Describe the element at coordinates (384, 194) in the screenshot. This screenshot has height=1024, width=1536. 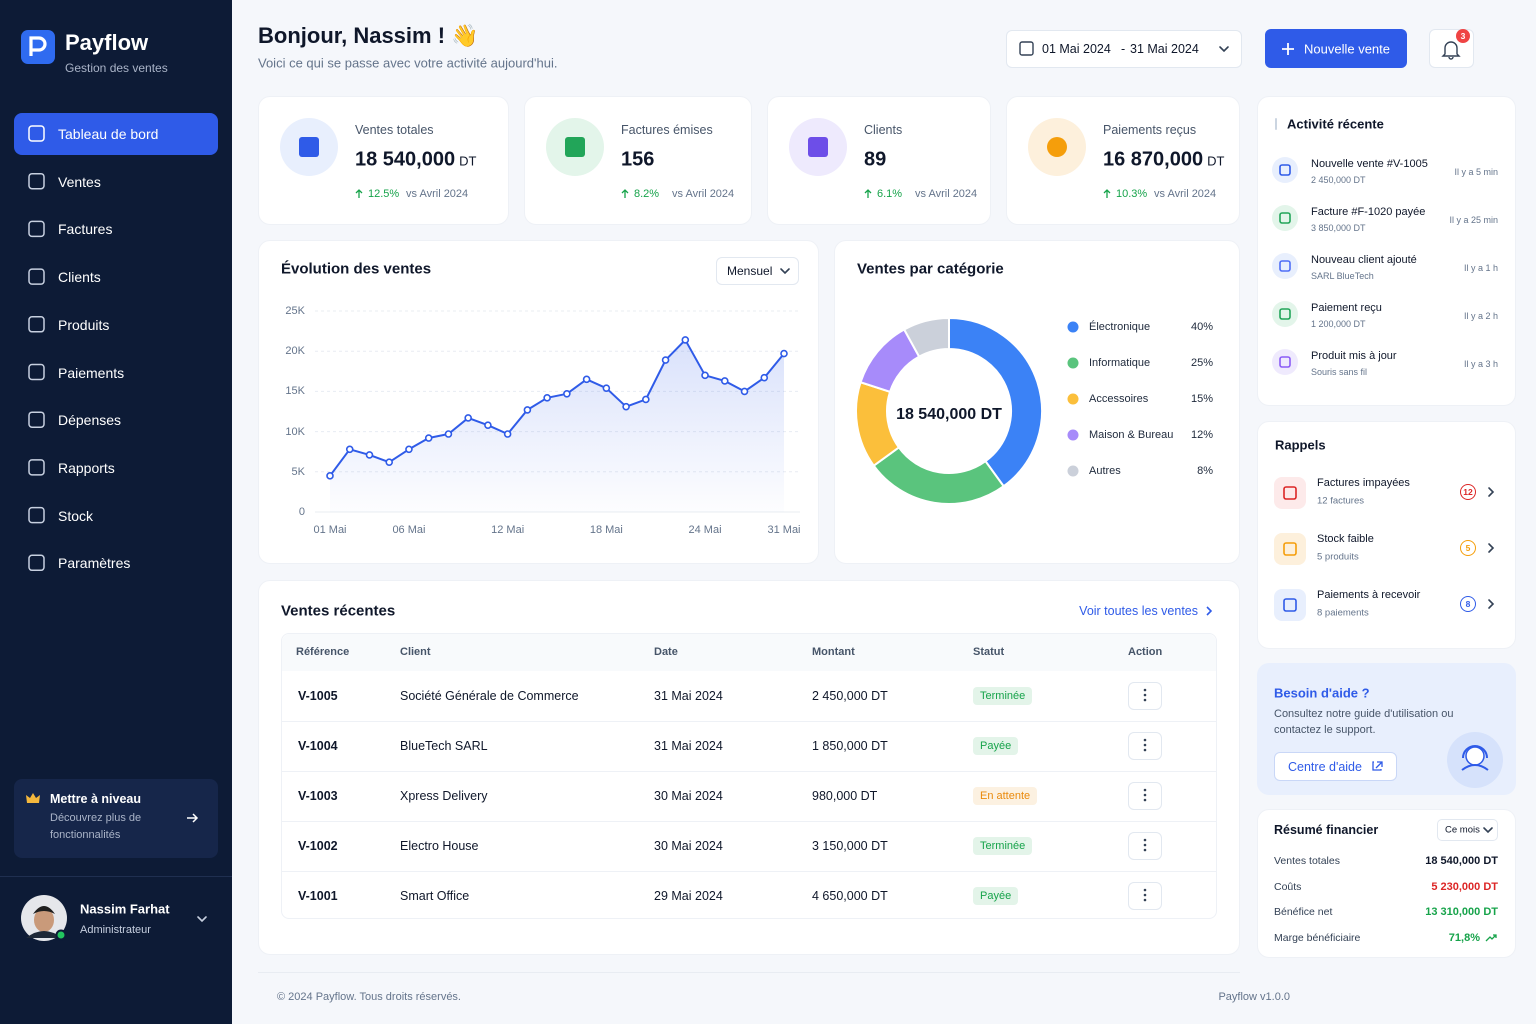
I see `kpi-change: 12.5%` at that location.